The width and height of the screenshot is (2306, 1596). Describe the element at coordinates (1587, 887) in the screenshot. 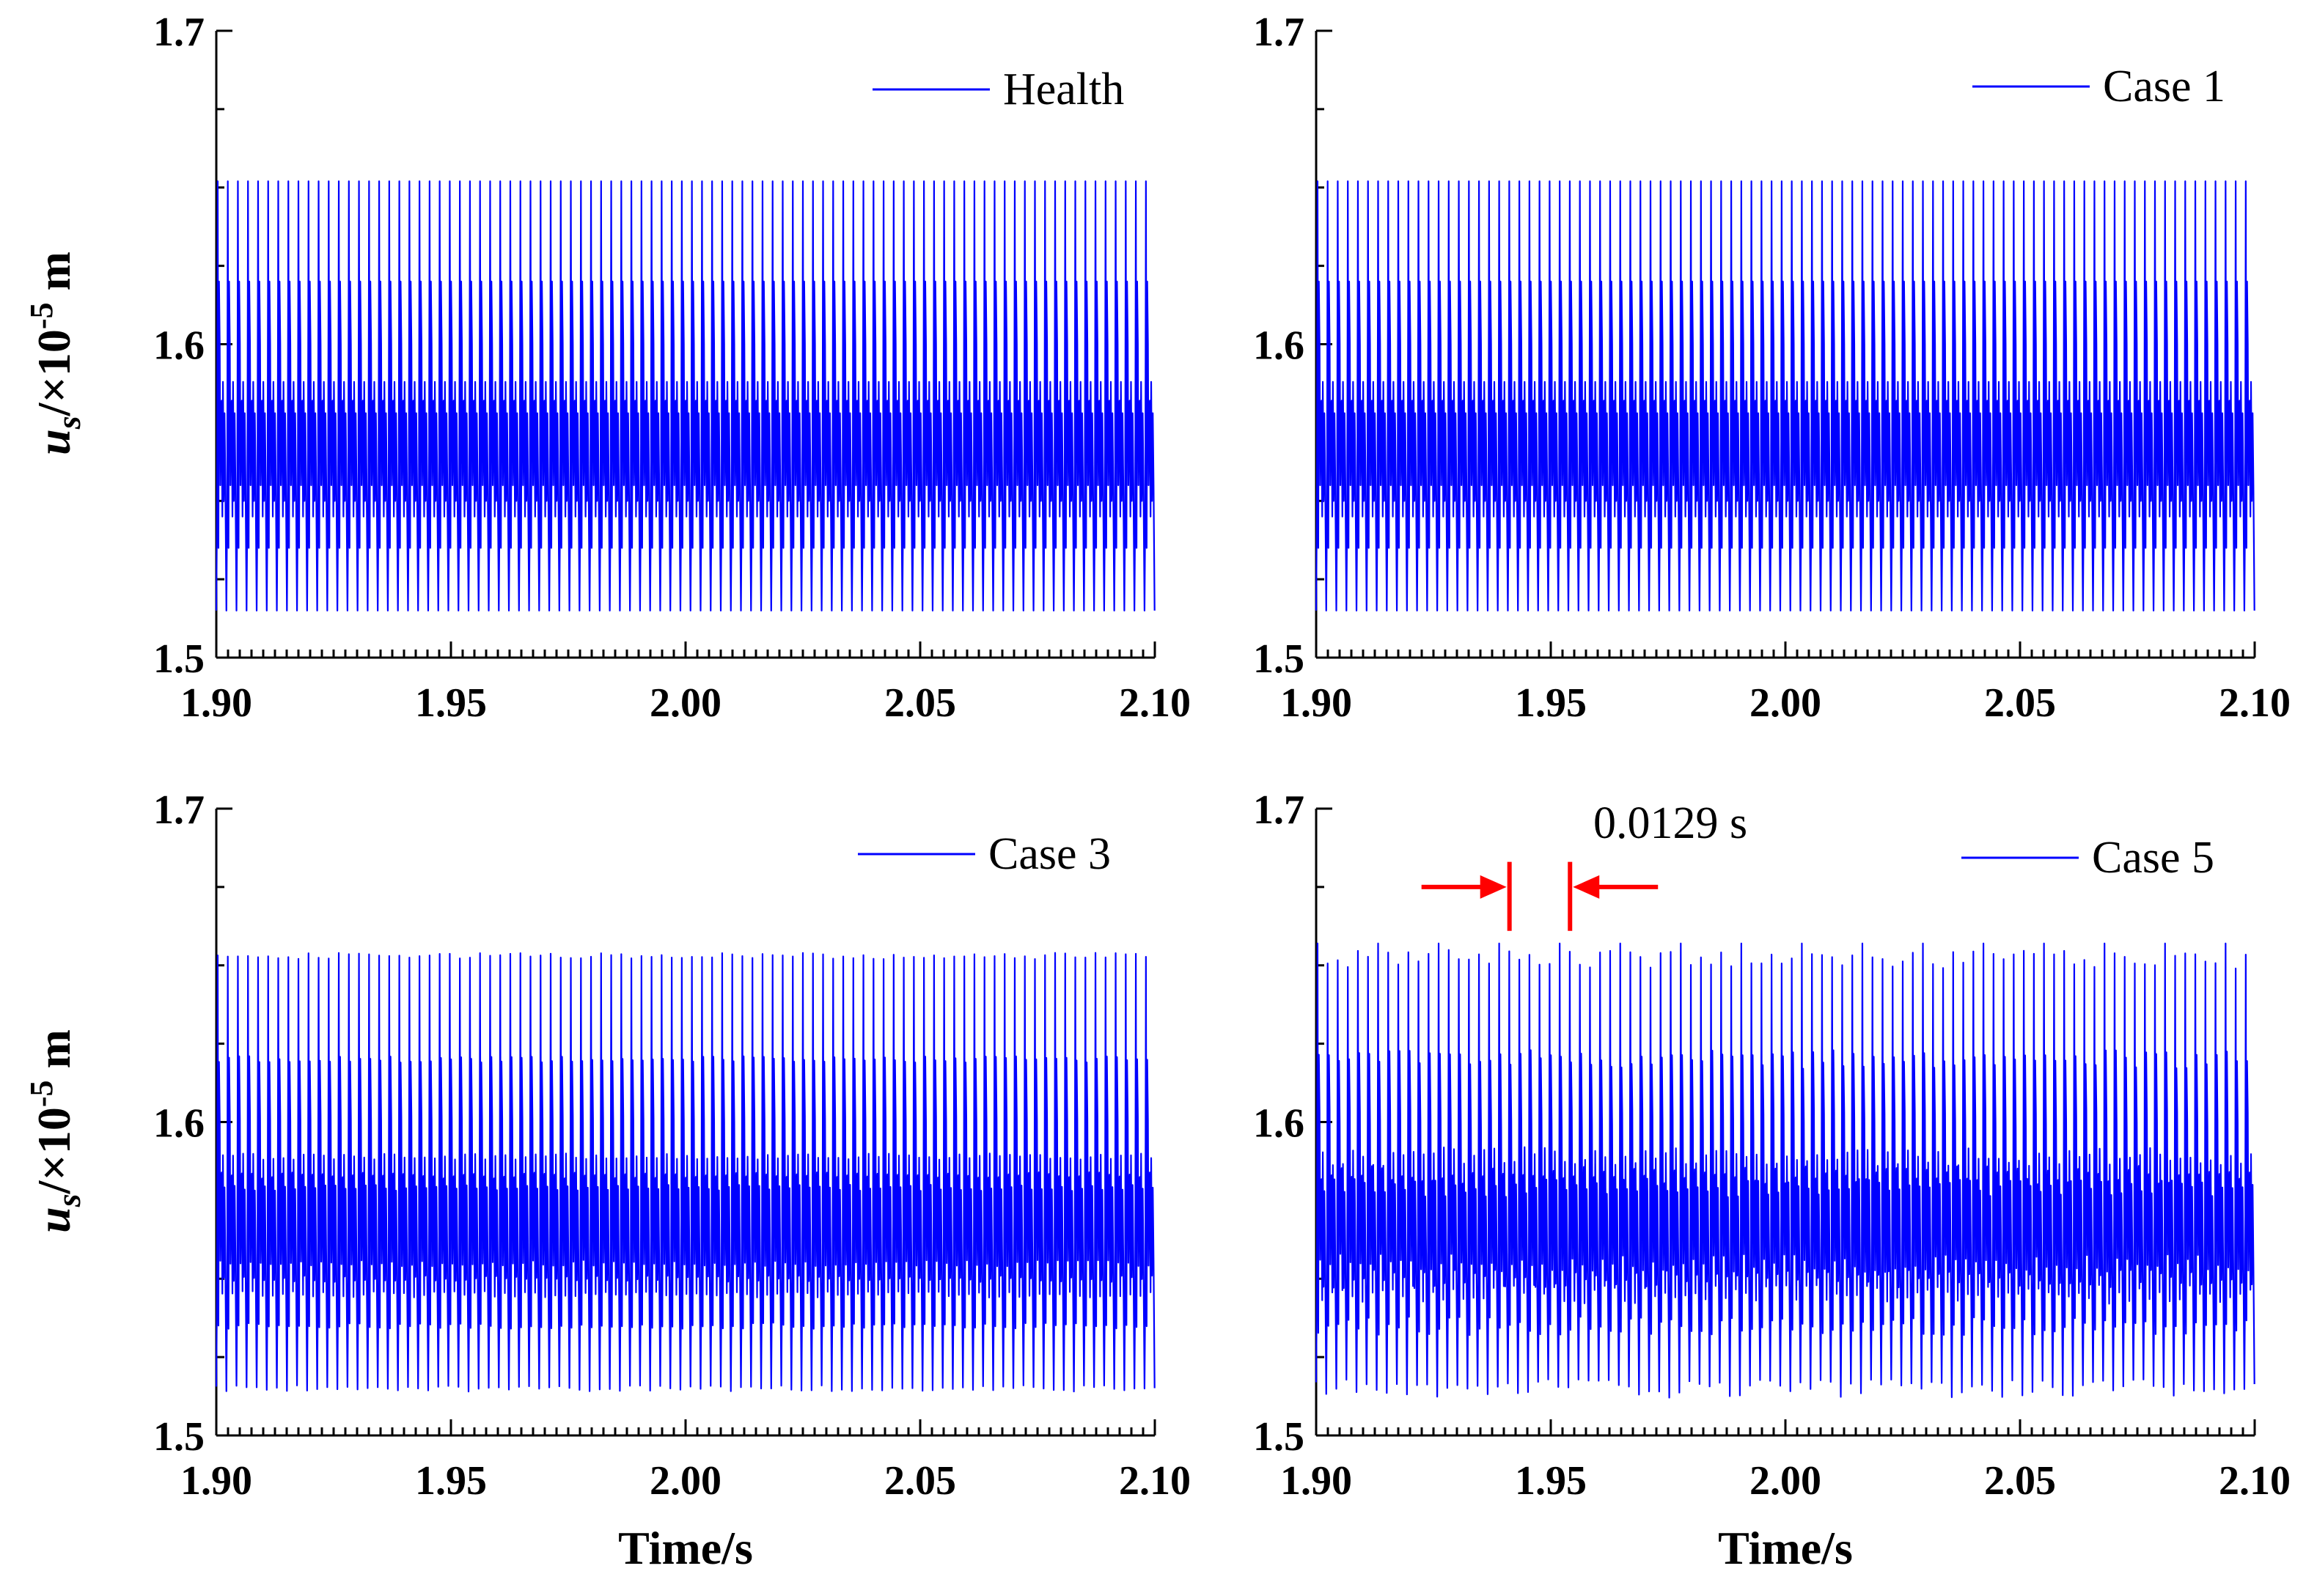

I see `annotation-arrowhead-right` at that location.